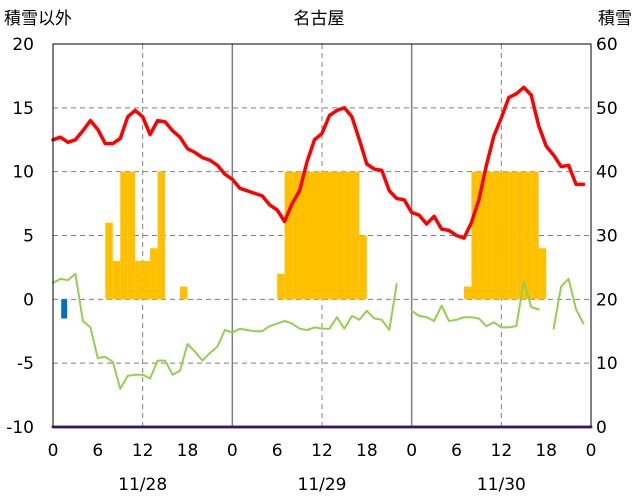 The width and height of the screenshot is (636, 501). Describe the element at coordinates (501, 485) in the screenshot. I see `x-day-label: 11/30` at that location.